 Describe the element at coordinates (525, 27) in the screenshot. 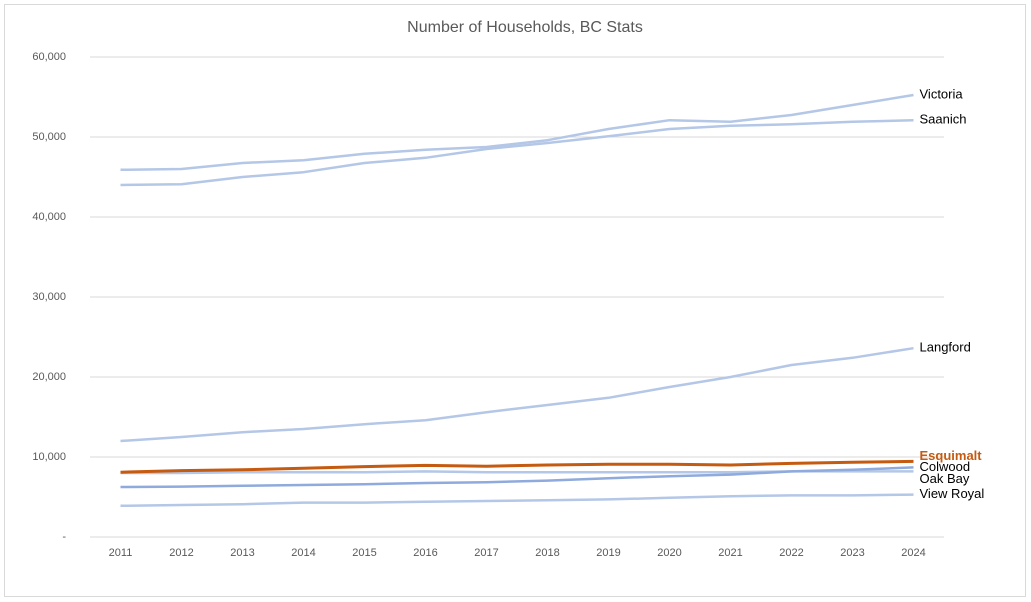

I see `chart-title: Number of Households, BC Stats` at that location.